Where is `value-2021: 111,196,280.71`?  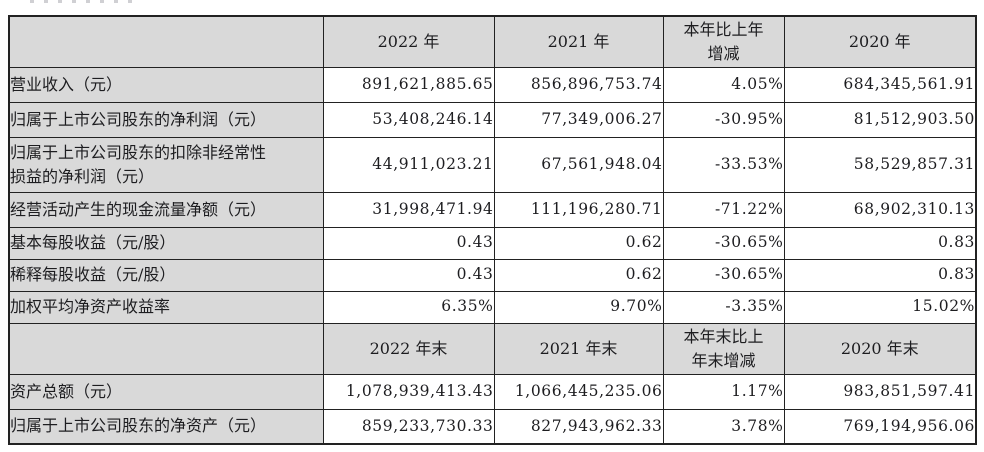 value-2021: 111,196,280.71 is located at coordinates (578, 209).